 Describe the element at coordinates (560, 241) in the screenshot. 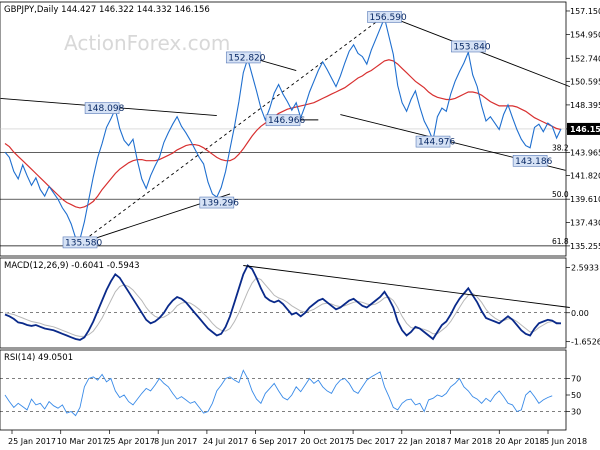

I see `fib-level-label: 61.8` at that location.